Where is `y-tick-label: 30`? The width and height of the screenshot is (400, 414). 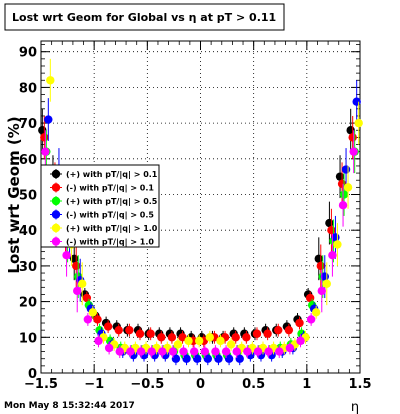
y-tick-label: 30 is located at coordinates (28, 267).